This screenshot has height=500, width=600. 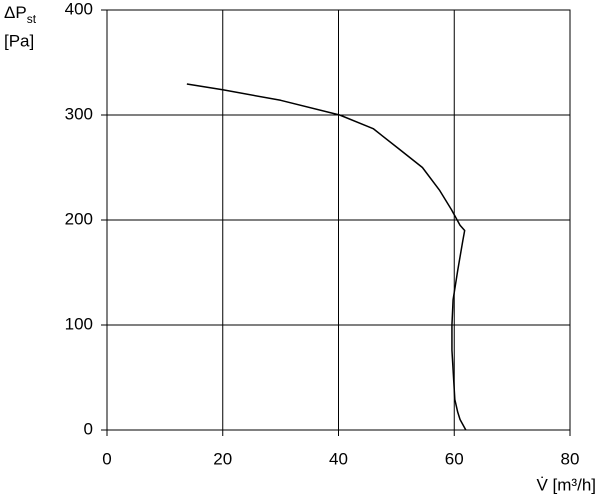 I want to click on y-axis-label-main: ΔP, so click(x=15, y=12).